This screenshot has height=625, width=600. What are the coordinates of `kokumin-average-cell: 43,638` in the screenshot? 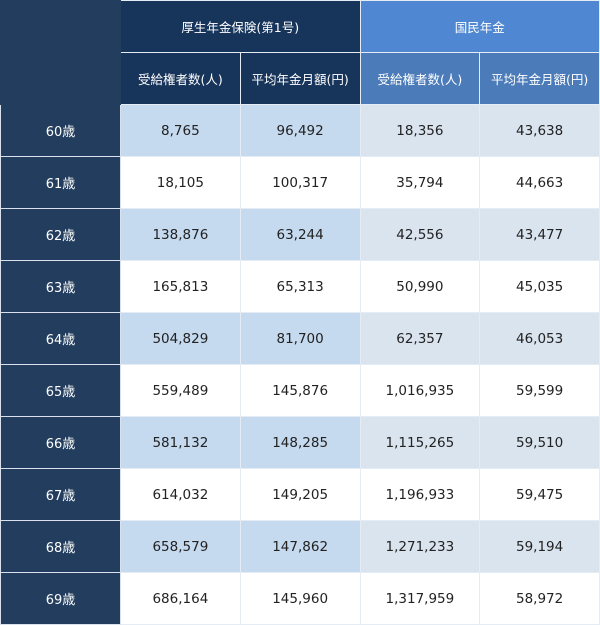 It's located at (539, 130).